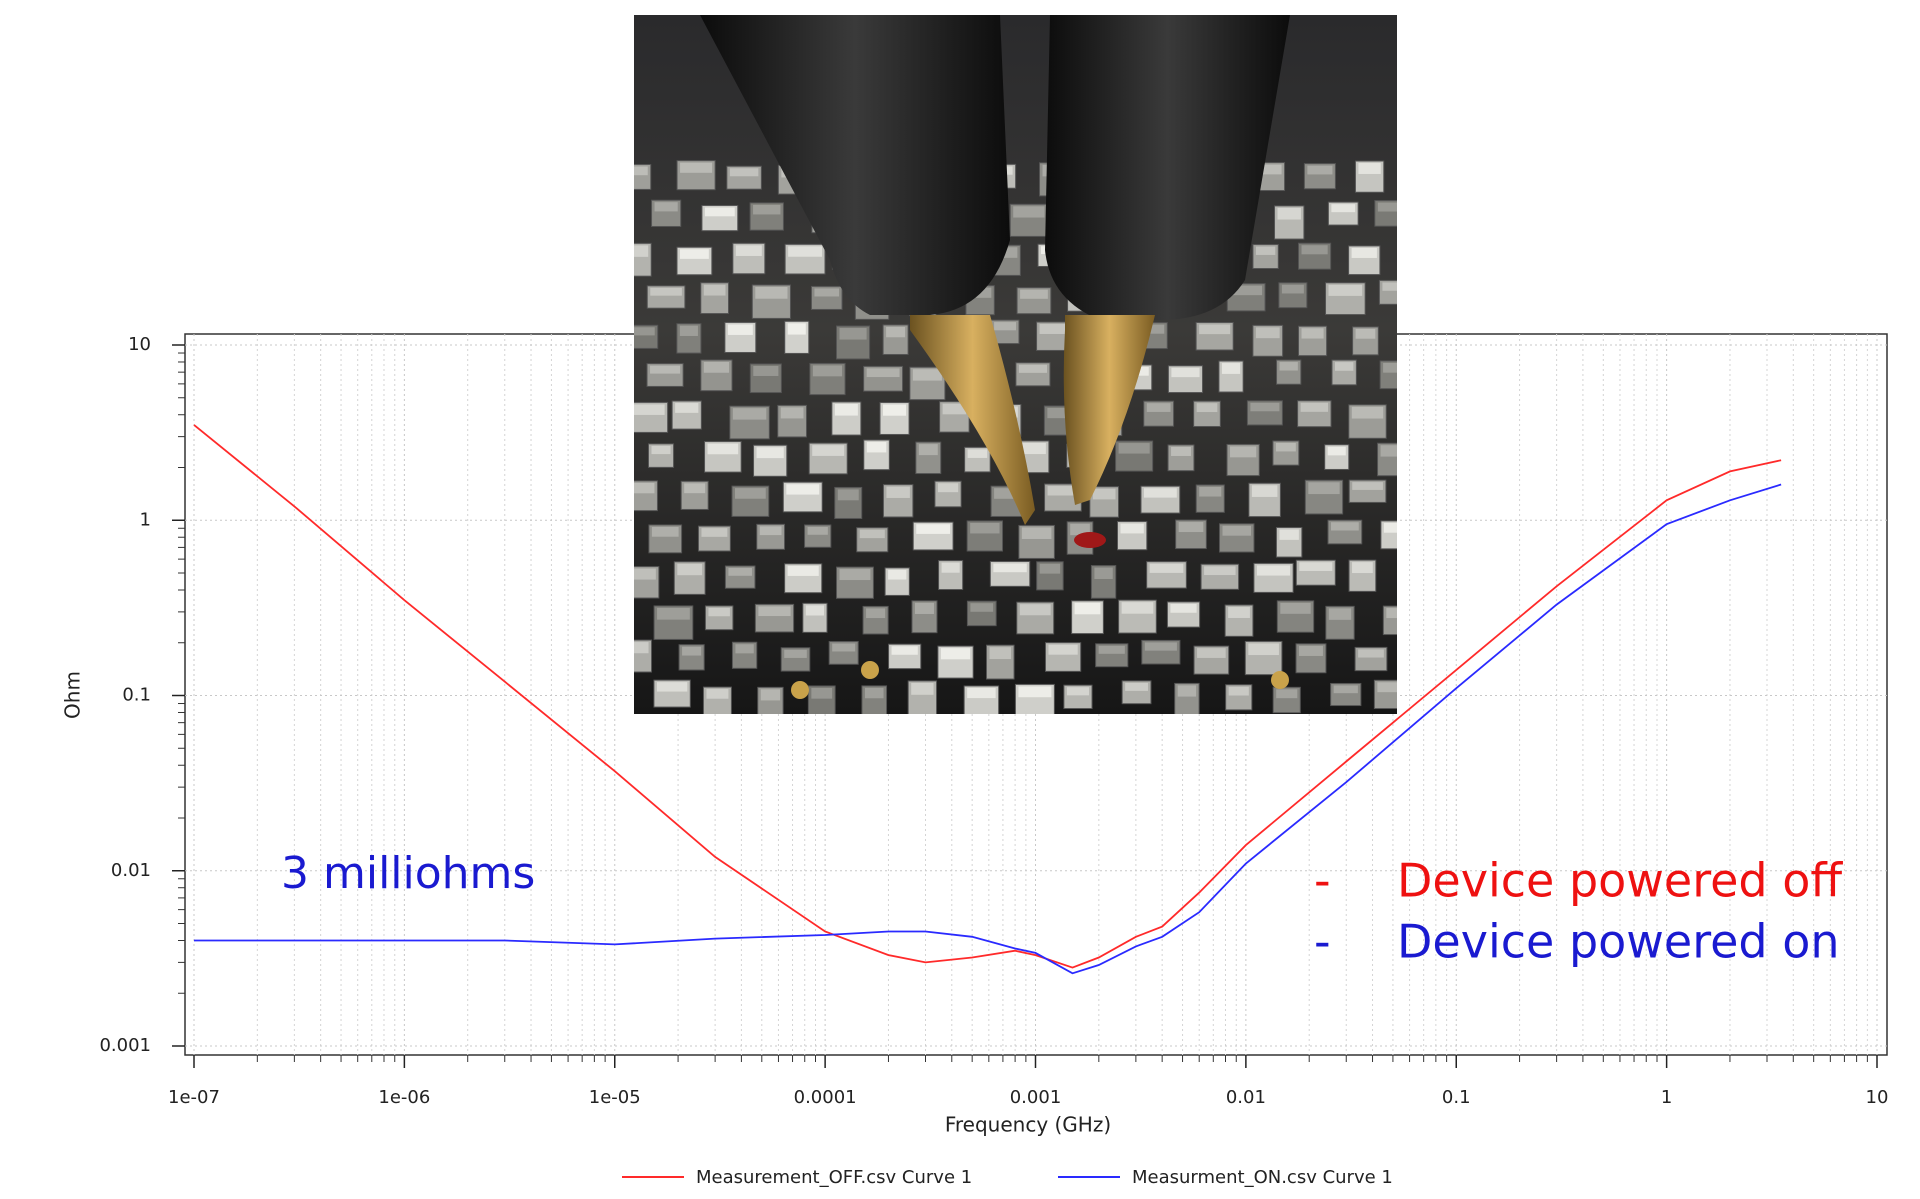 This screenshot has height=1199, width=1920. What do you see at coordinates (136, 695) in the screenshot?
I see `y-tick-label: 0.1` at bounding box center [136, 695].